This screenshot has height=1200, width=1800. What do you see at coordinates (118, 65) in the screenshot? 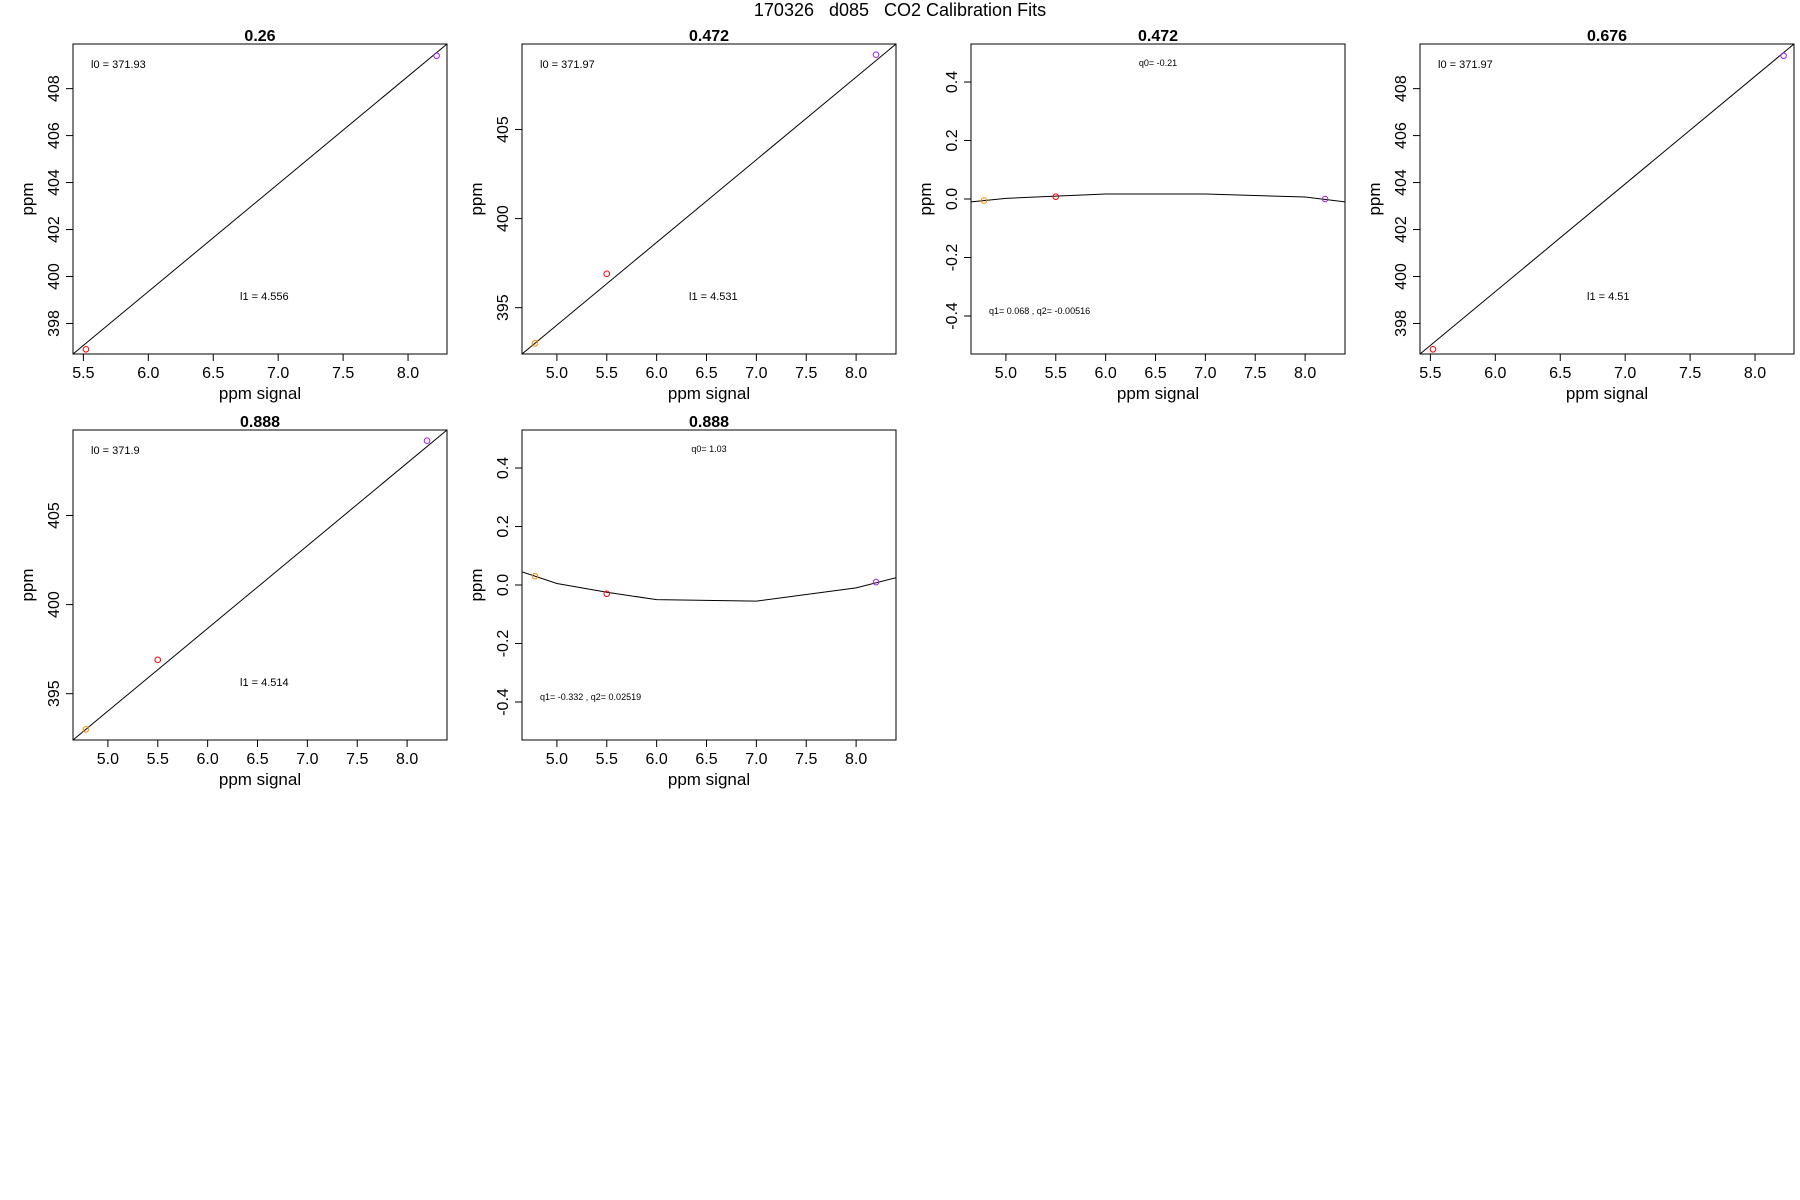
I see `fit-annotation: l0 = 371.93` at bounding box center [118, 65].